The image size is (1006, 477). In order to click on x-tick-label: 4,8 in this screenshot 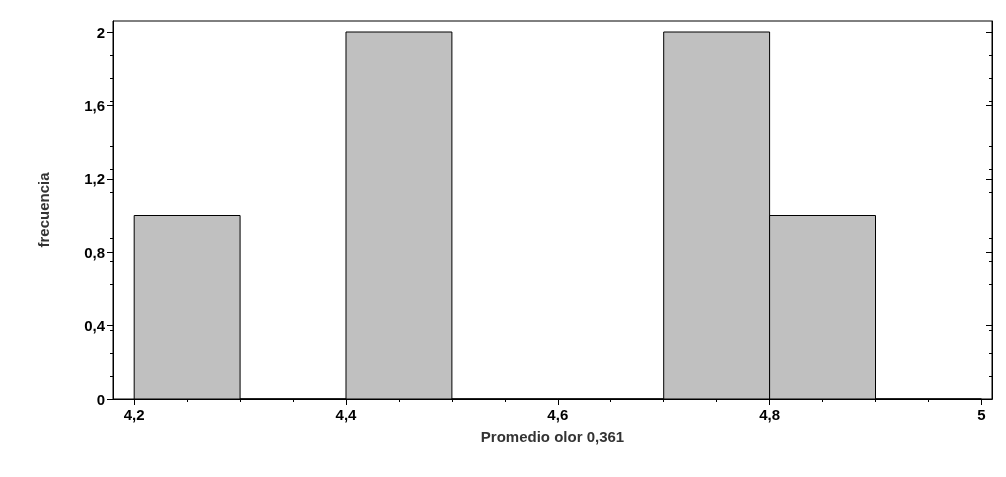, I will do `click(770, 414)`.